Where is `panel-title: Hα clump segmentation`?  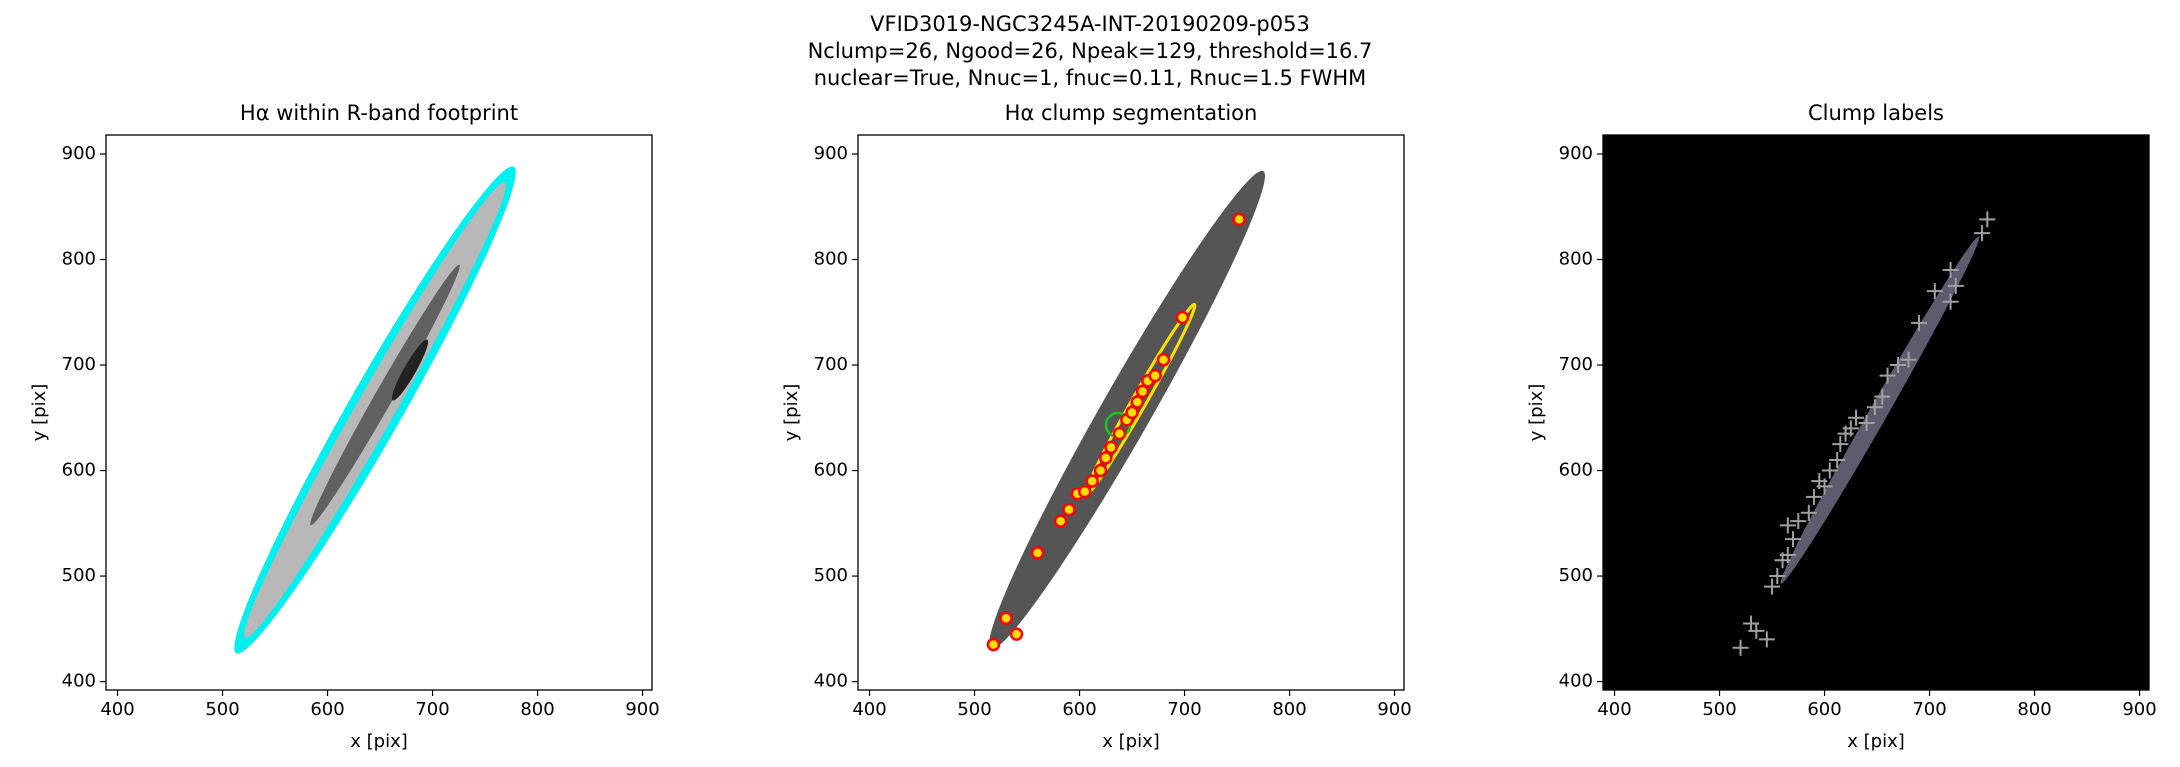
panel-title: Hα clump segmentation is located at coordinates (1131, 113).